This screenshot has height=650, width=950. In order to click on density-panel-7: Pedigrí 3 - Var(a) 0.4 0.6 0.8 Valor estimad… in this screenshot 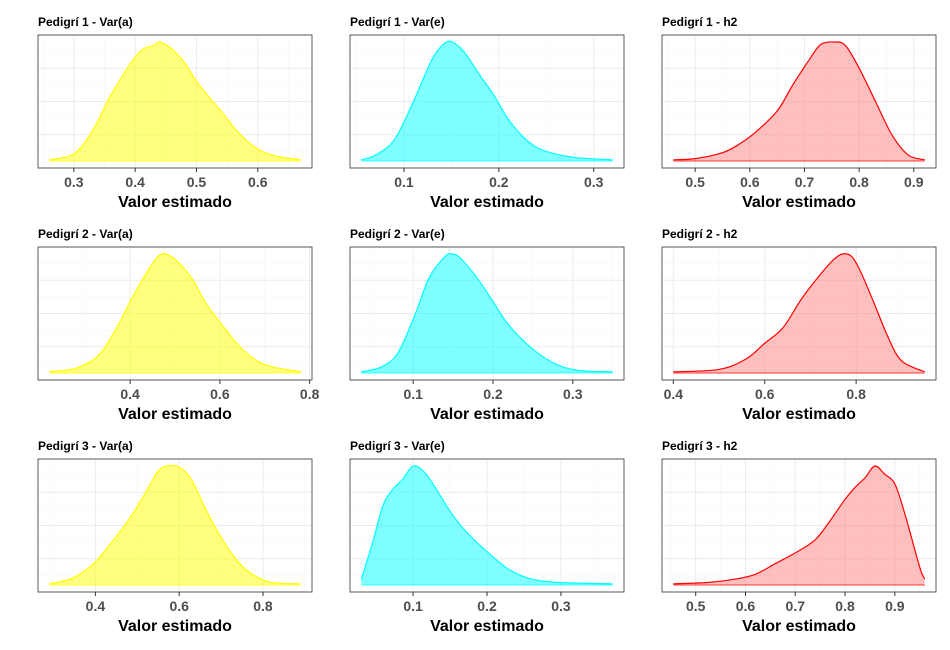, I will do `click(175, 537)`.